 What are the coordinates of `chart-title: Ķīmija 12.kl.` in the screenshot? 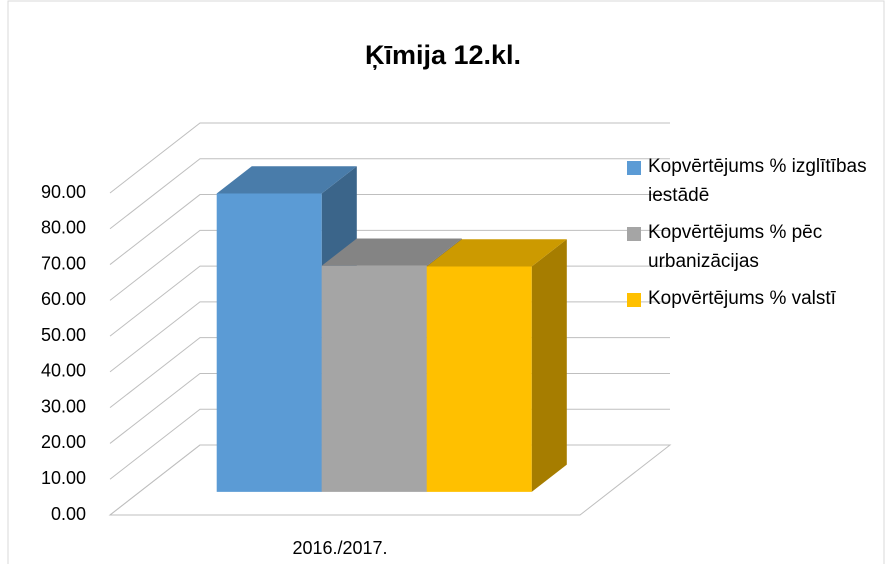 It's located at (443, 55).